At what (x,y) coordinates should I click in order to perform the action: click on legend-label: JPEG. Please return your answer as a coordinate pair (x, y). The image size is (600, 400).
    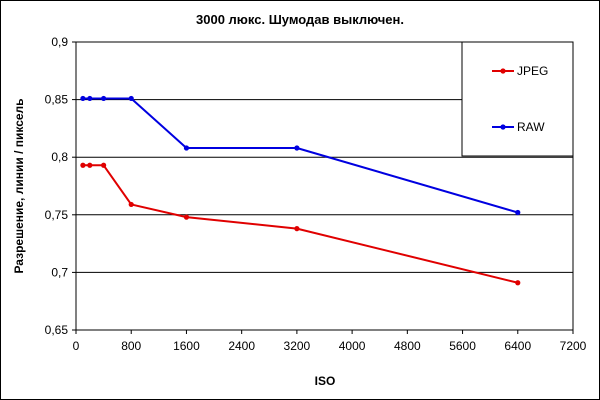
    Looking at the image, I should click on (532, 71).